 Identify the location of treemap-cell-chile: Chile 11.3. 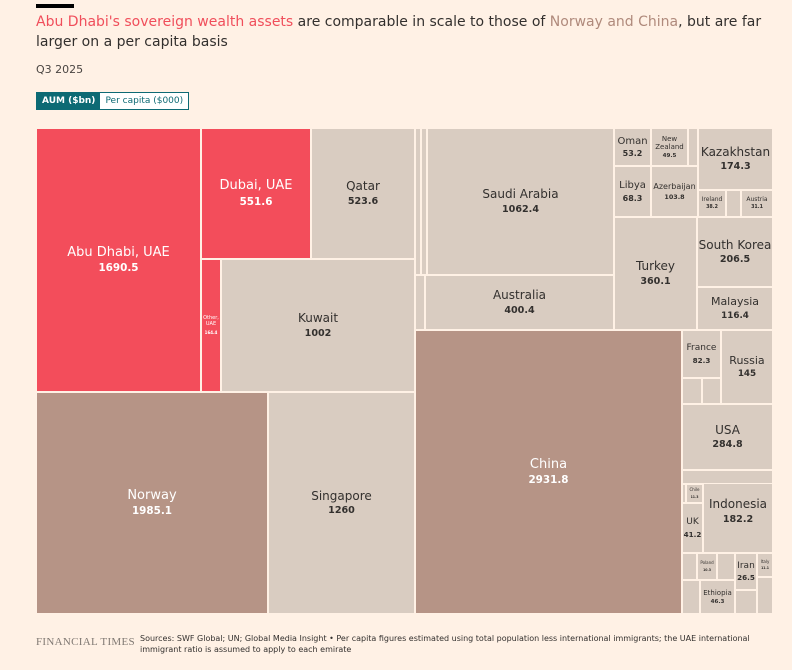
(694, 493).